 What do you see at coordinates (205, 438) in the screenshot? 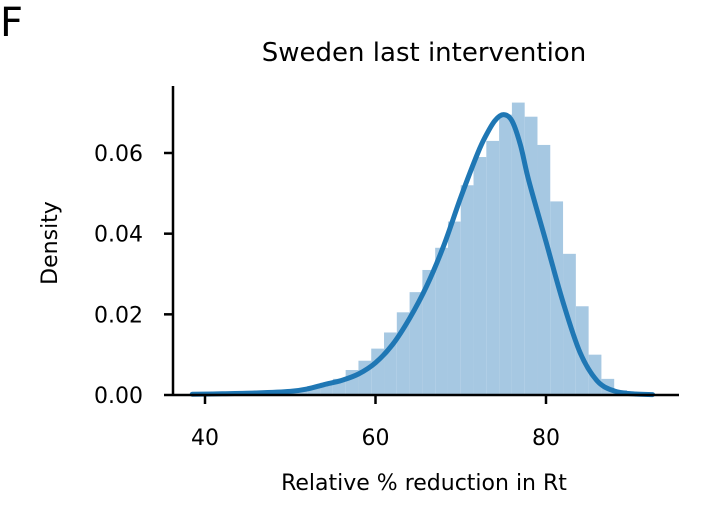
I see `x-tick-label: 40` at bounding box center [205, 438].